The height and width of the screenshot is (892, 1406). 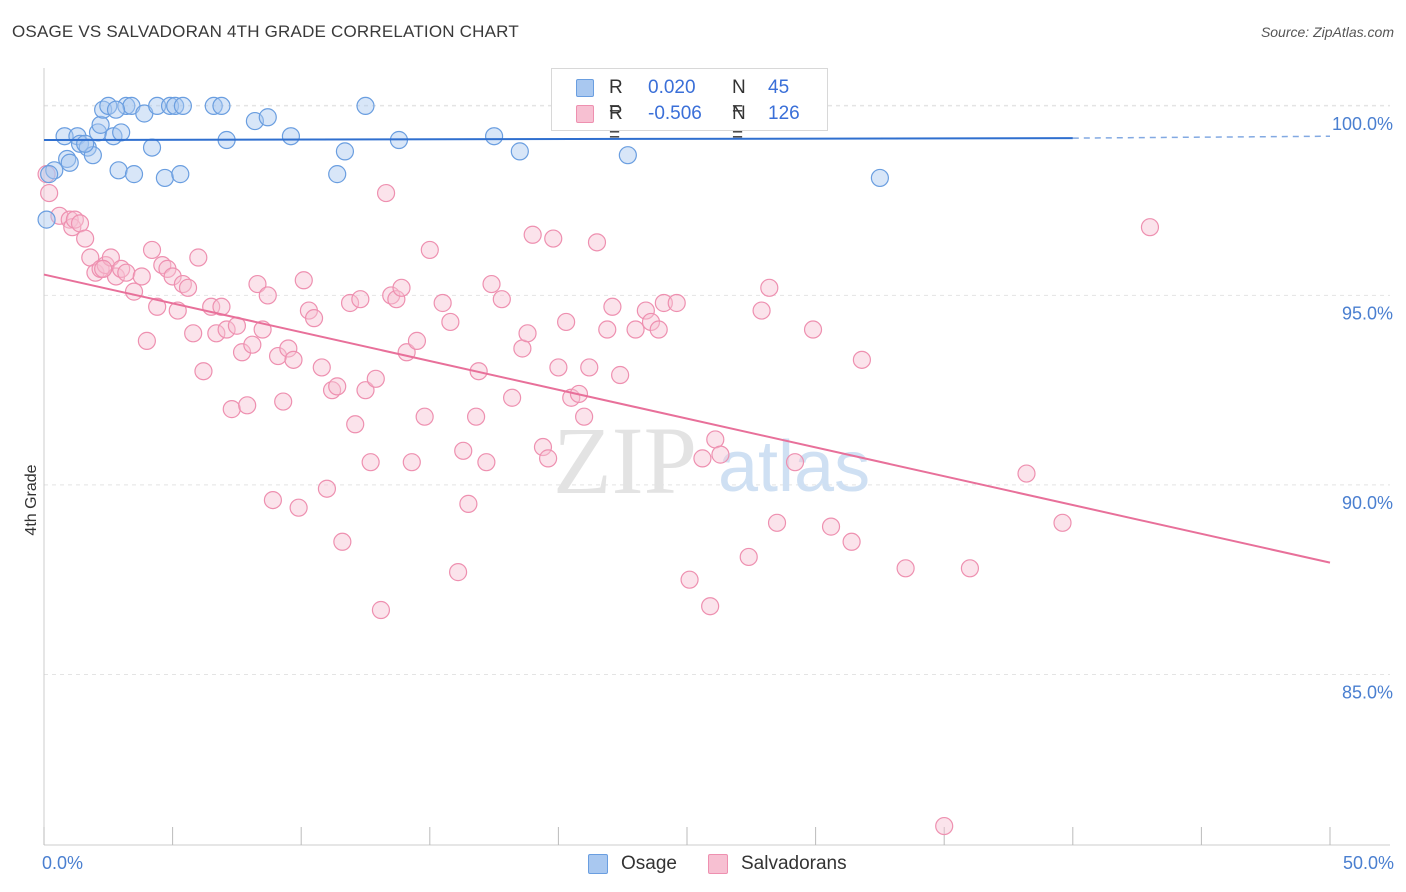 What do you see at coordinates (739, 124) in the screenshot?
I see `salvadorans-n-label: N =` at bounding box center [739, 124].